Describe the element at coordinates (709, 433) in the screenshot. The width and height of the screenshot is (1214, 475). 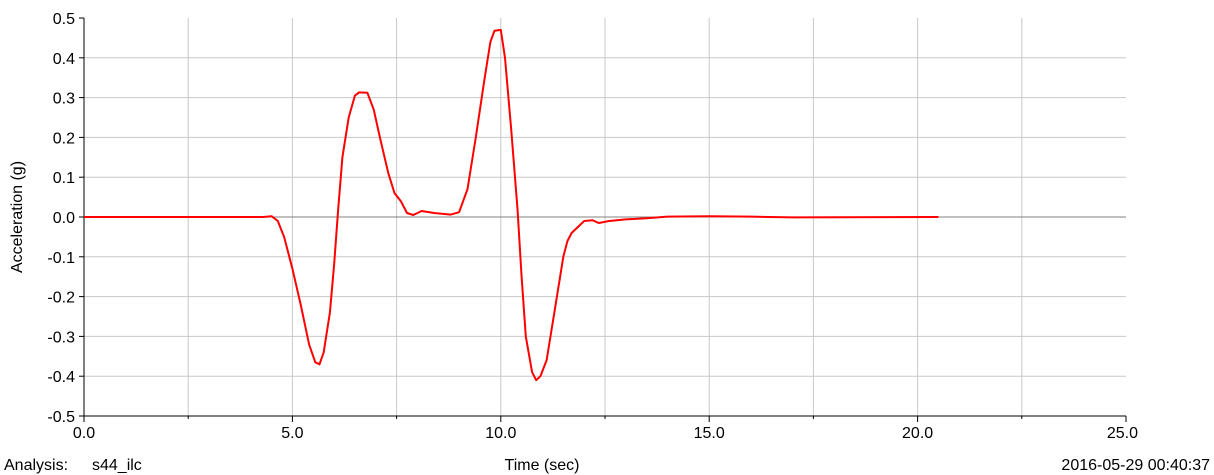
I see `x-tick-label: 15.0` at that location.